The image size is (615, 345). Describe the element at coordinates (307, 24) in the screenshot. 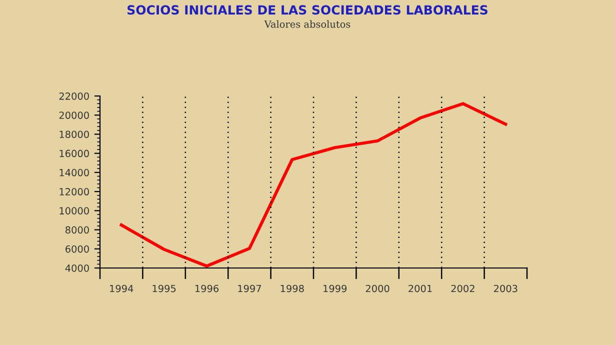

I see `chart-subtitle: Valores absolutos` at that location.